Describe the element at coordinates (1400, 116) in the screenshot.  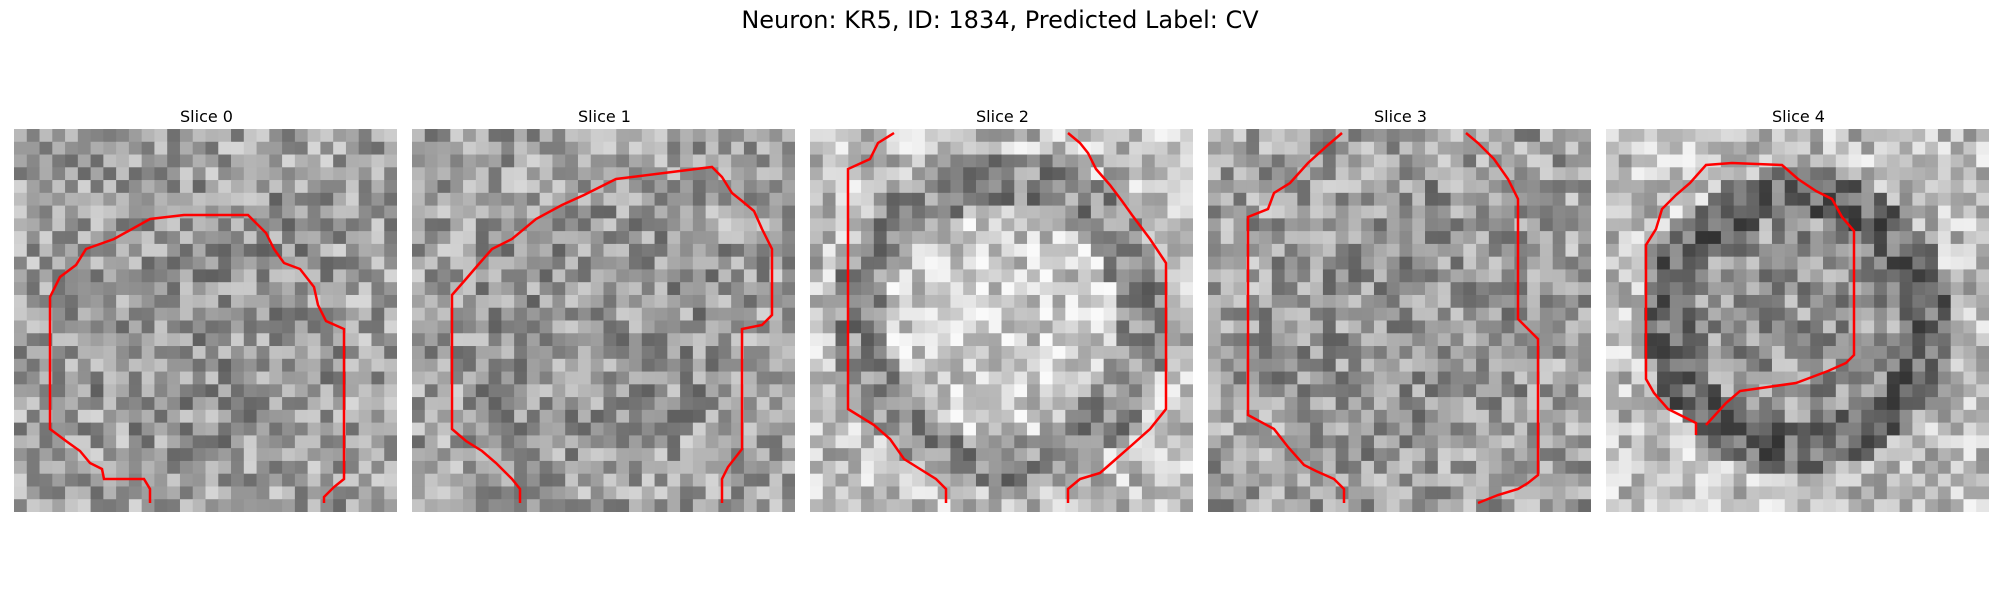
I see `slice-title: Slice 3` at that location.